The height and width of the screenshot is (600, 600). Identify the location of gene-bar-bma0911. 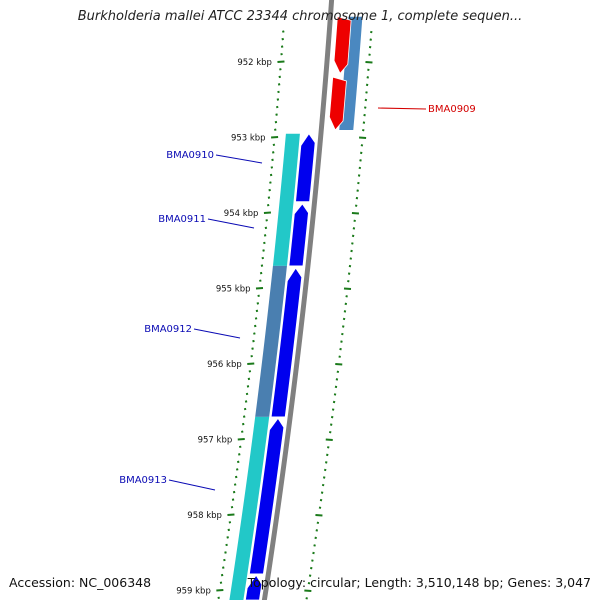
(271, 341).